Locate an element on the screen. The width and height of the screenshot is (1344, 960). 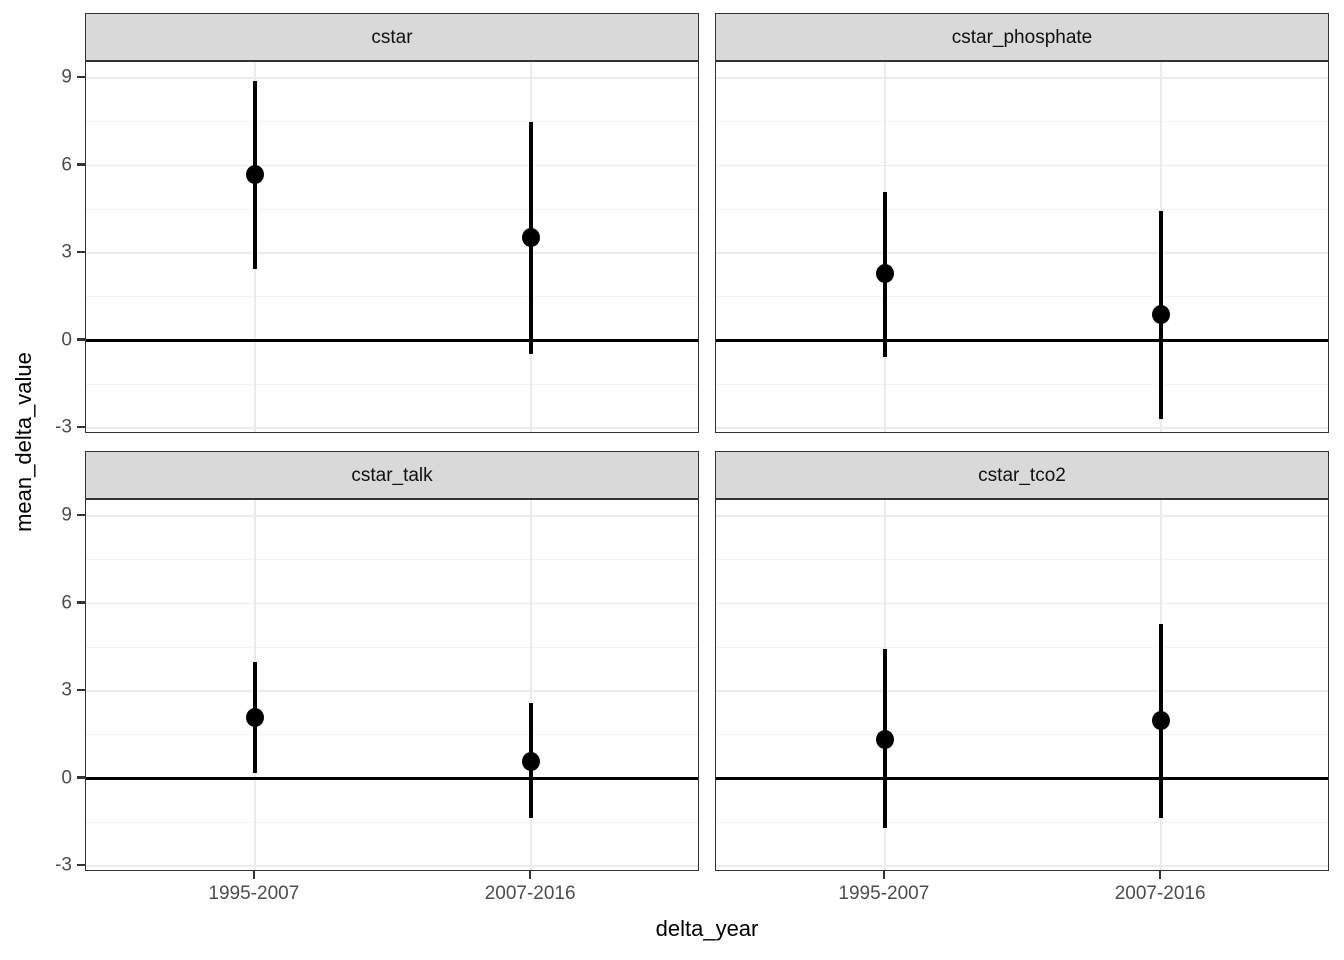
facet-strip-label: cstar_talk is located at coordinates (392, 475).